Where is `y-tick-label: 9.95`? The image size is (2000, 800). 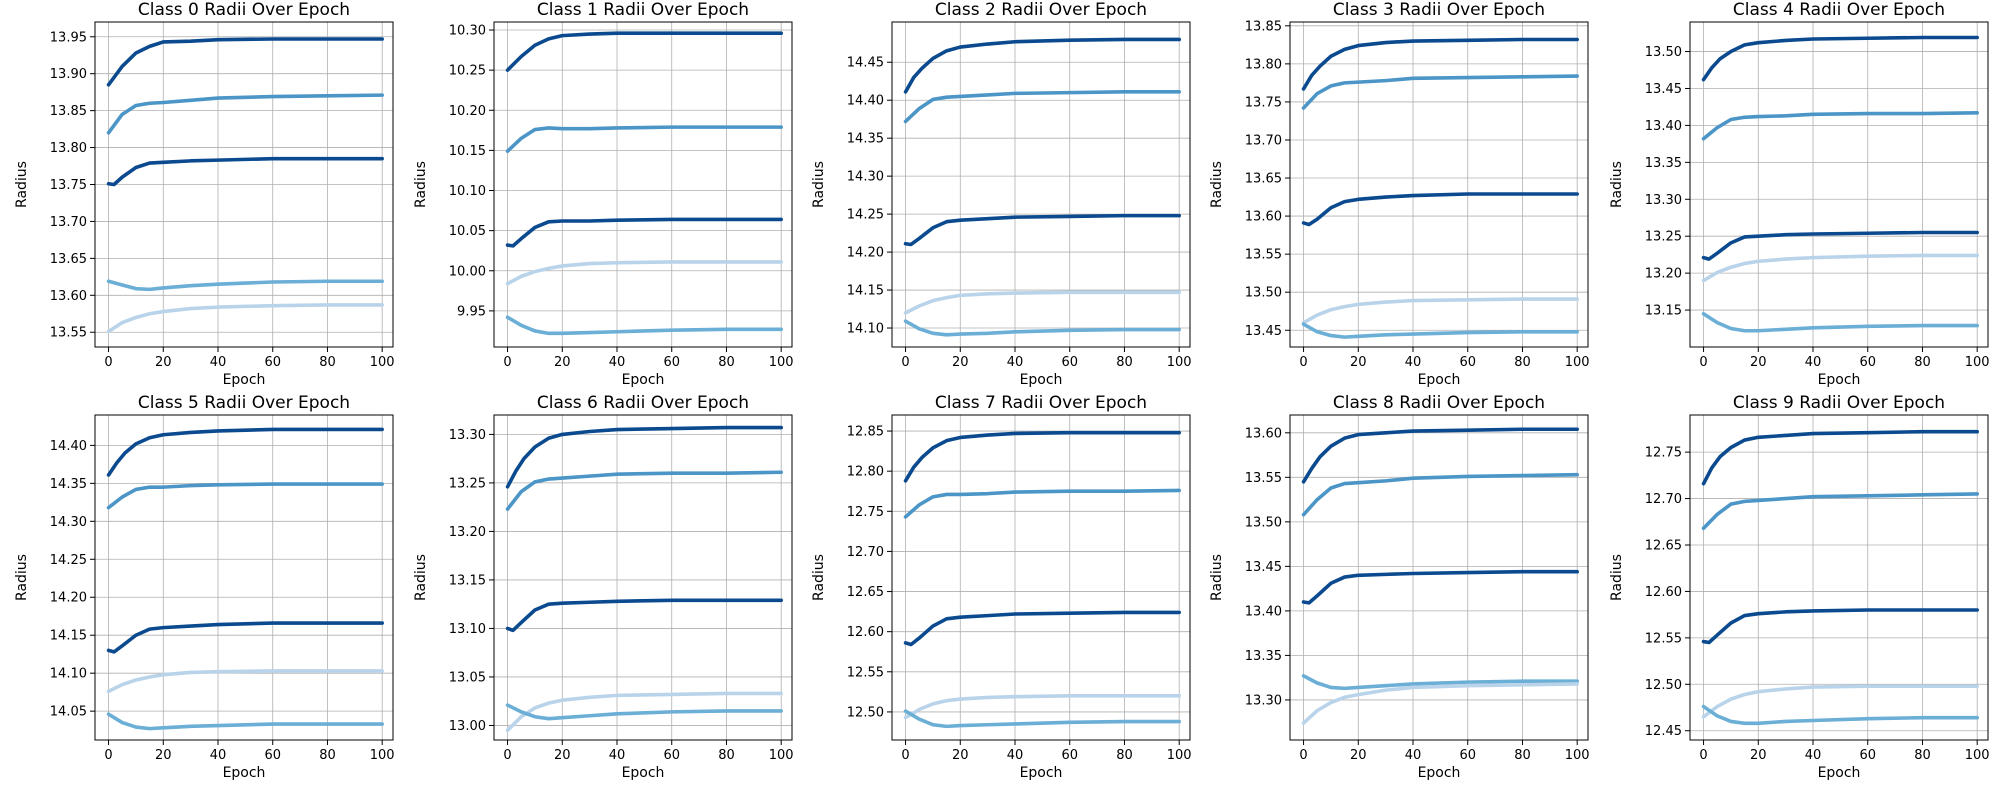
y-tick-label: 9.95 is located at coordinates (471, 311).